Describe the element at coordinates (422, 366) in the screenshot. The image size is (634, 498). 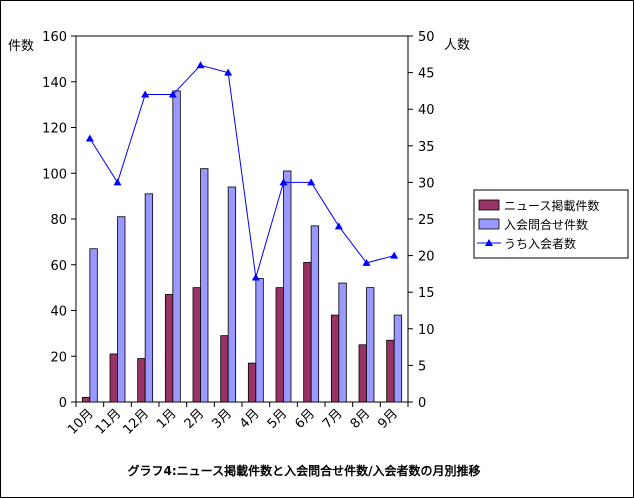
I see `right-tick-label: 5` at that location.